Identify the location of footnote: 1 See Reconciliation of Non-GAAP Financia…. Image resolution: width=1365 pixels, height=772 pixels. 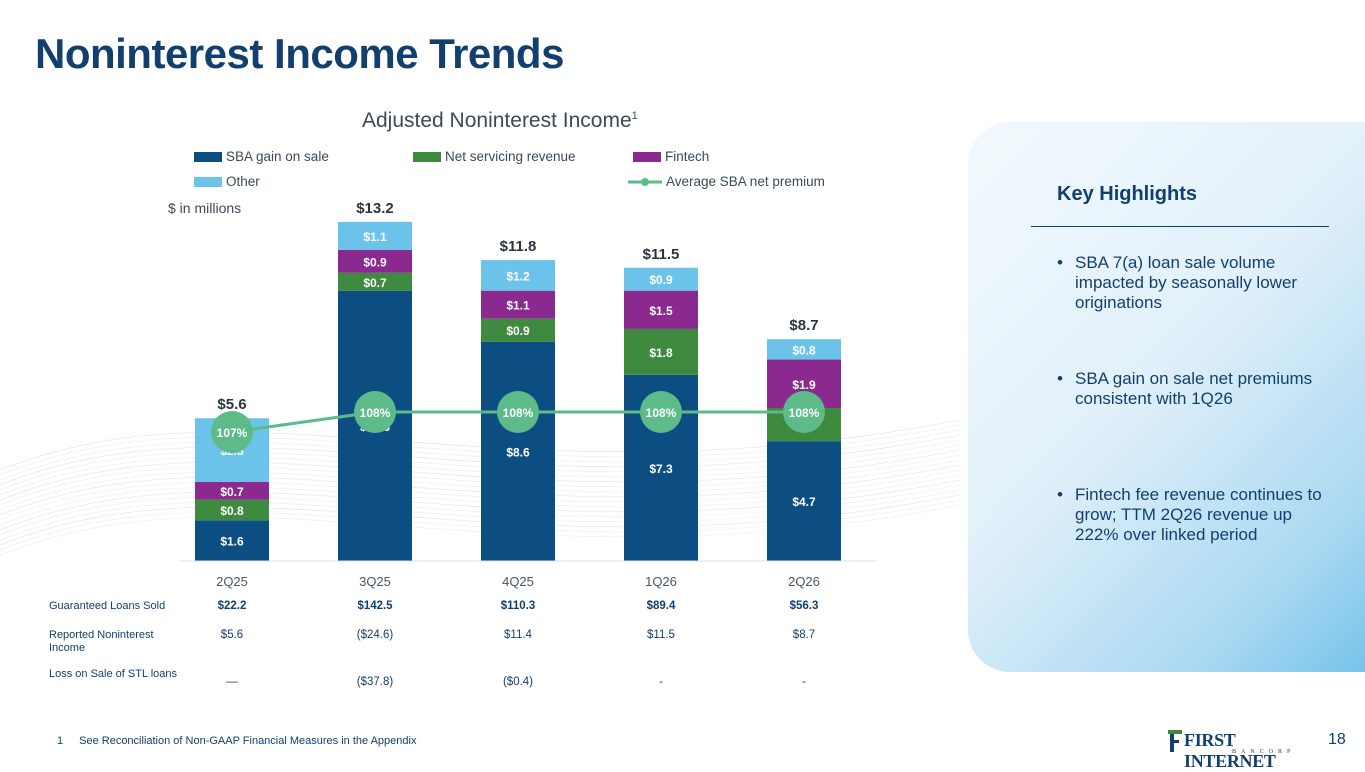
(236, 741).